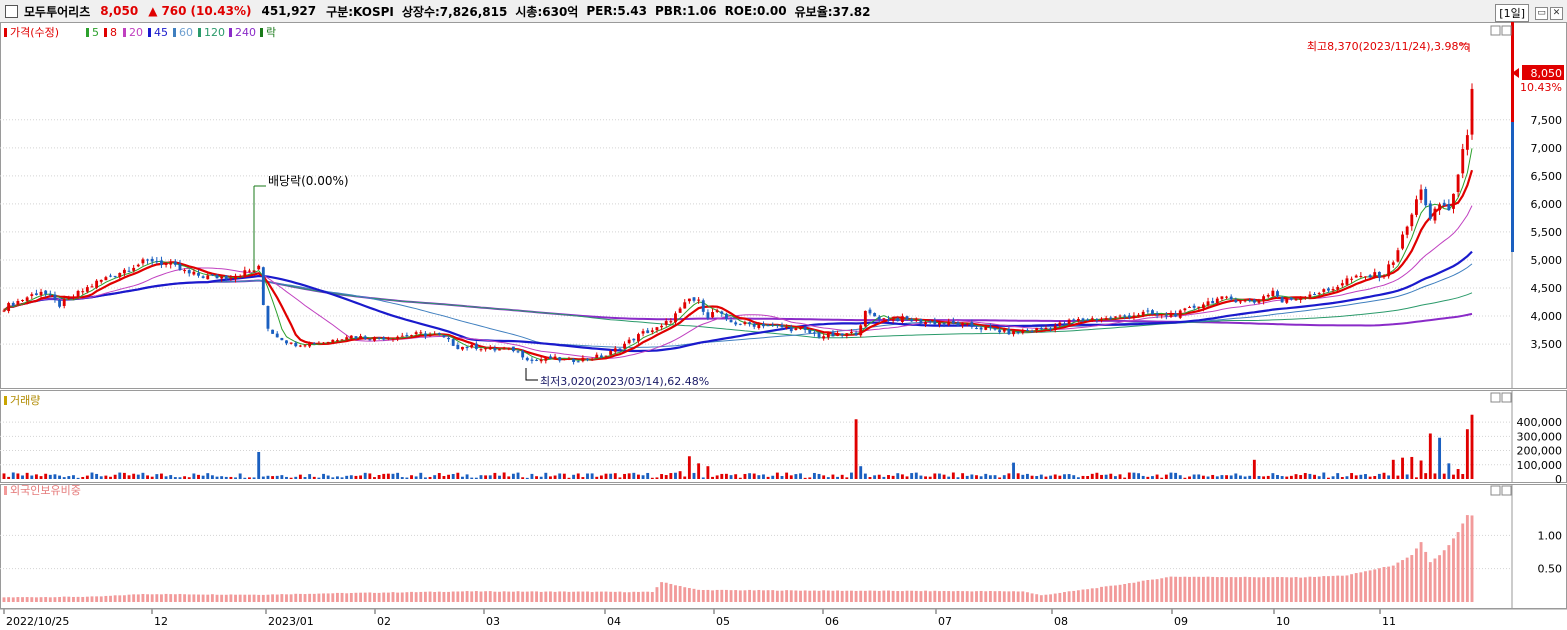  I want to click on legend-ma120: 120, so click(214, 32).